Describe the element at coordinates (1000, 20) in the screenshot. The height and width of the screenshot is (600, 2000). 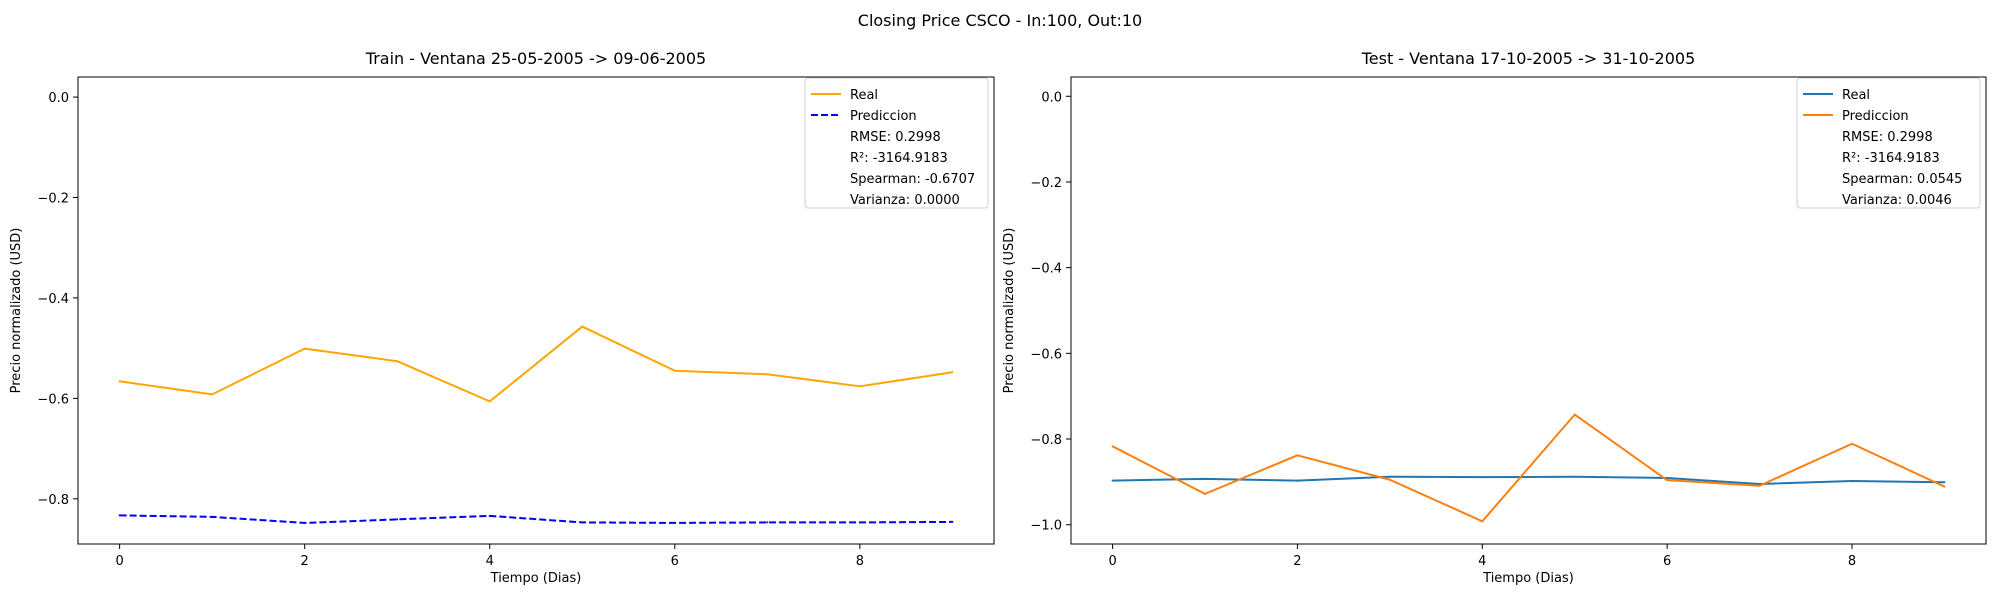
I see `figure-suptitle: Closing Price CSCO - In:100, Out:10` at that location.